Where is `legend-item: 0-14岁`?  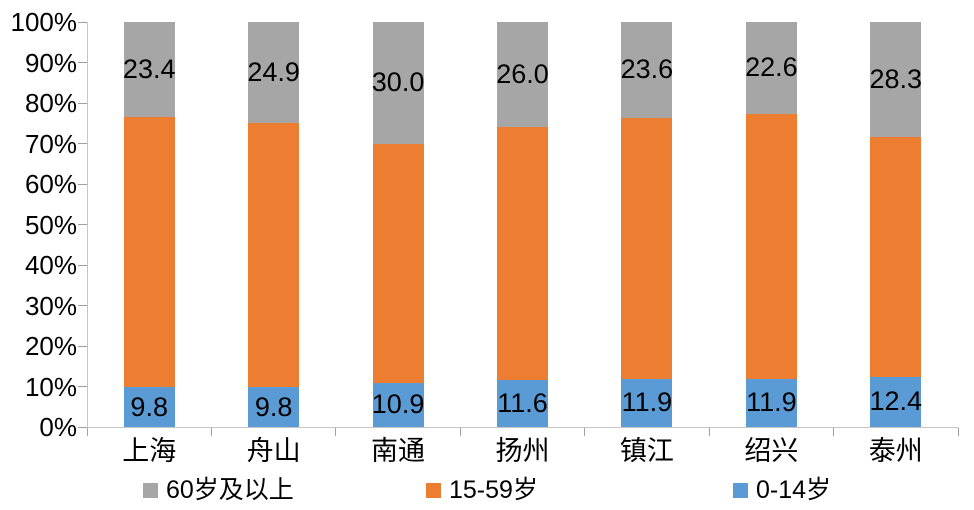 legend-item: 0-14岁 is located at coordinates (782, 490).